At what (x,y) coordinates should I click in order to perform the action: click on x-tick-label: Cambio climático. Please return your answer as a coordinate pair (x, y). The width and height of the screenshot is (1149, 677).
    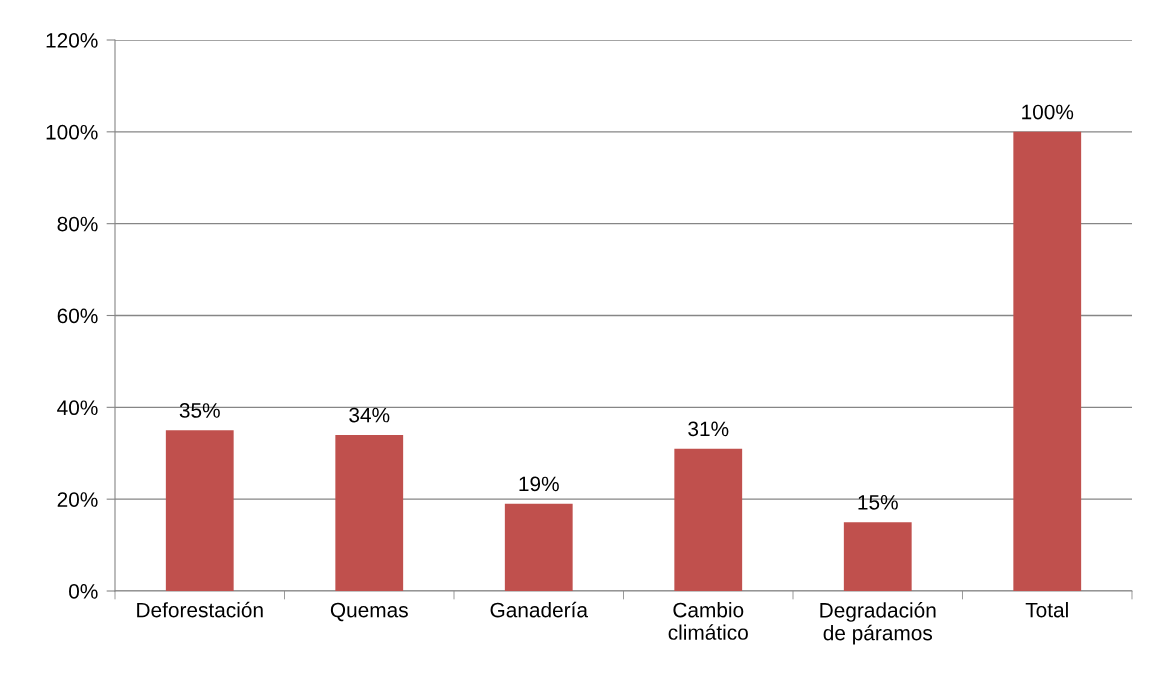
    Looking at the image, I should click on (708, 621).